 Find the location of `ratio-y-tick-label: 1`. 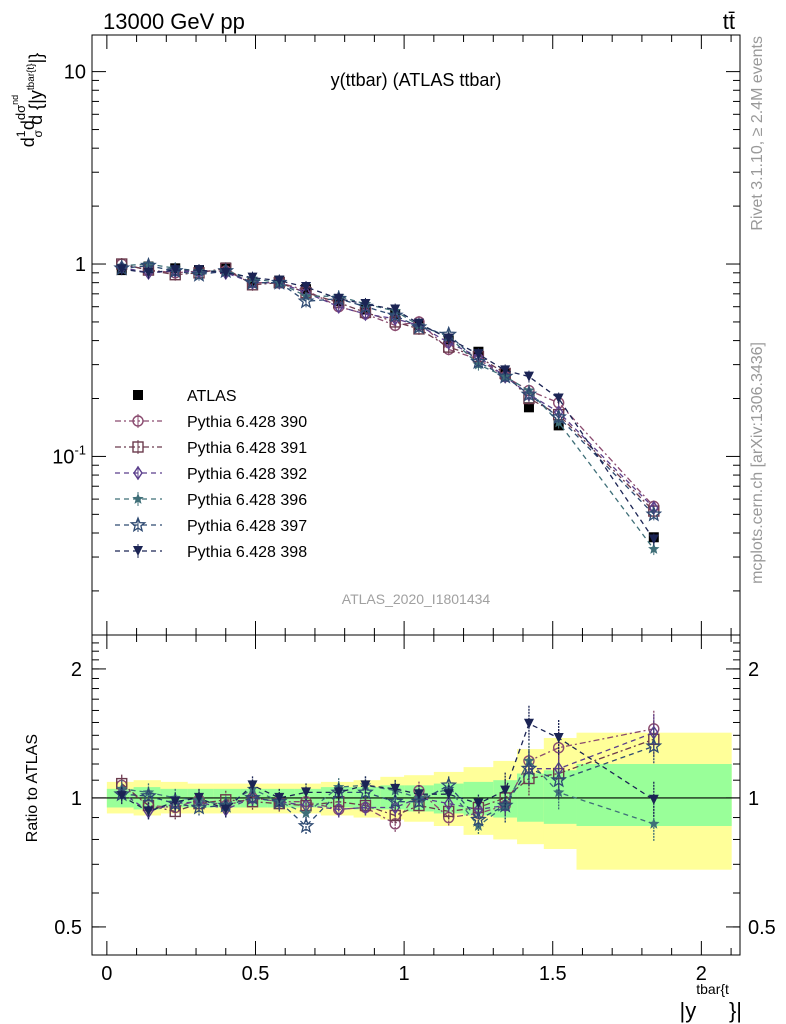

ratio-y-tick-label: 1 is located at coordinates (76, 799).